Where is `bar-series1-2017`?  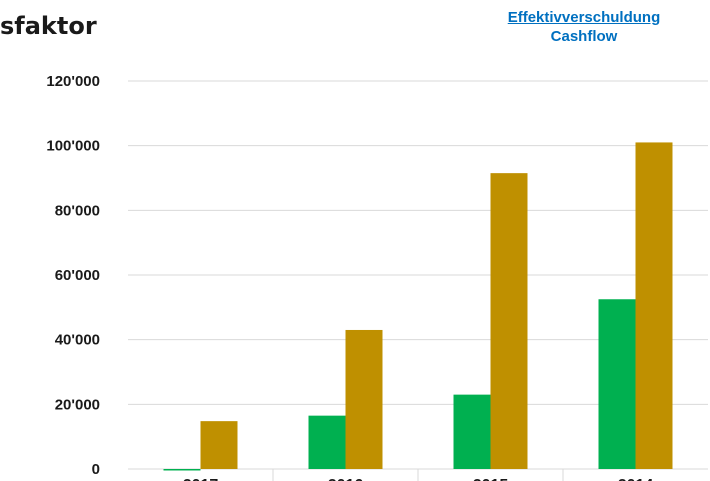 bar-series1-2017 is located at coordinates (182, 470).